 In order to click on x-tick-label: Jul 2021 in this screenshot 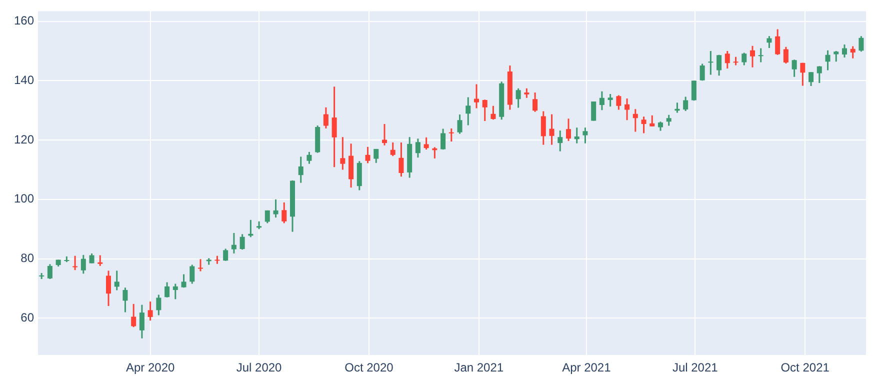, I will do `click(695, 367)`.